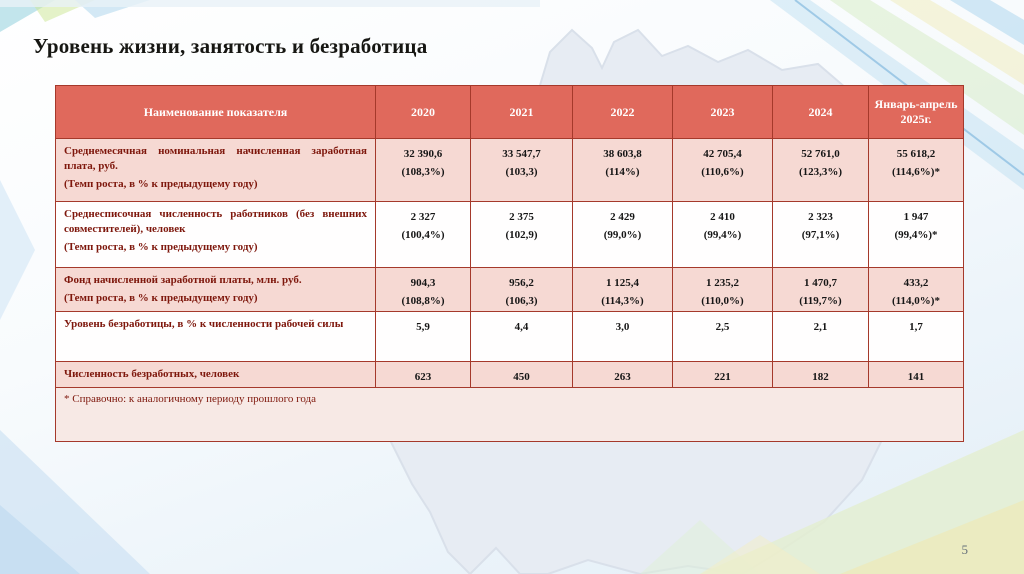 The image size is (1024, 574). What do you see at coordinates (622, 289) in the screenshot?
I see `value-cell: 1 125,4 (114,3%)` at bounding box center [622, 289].